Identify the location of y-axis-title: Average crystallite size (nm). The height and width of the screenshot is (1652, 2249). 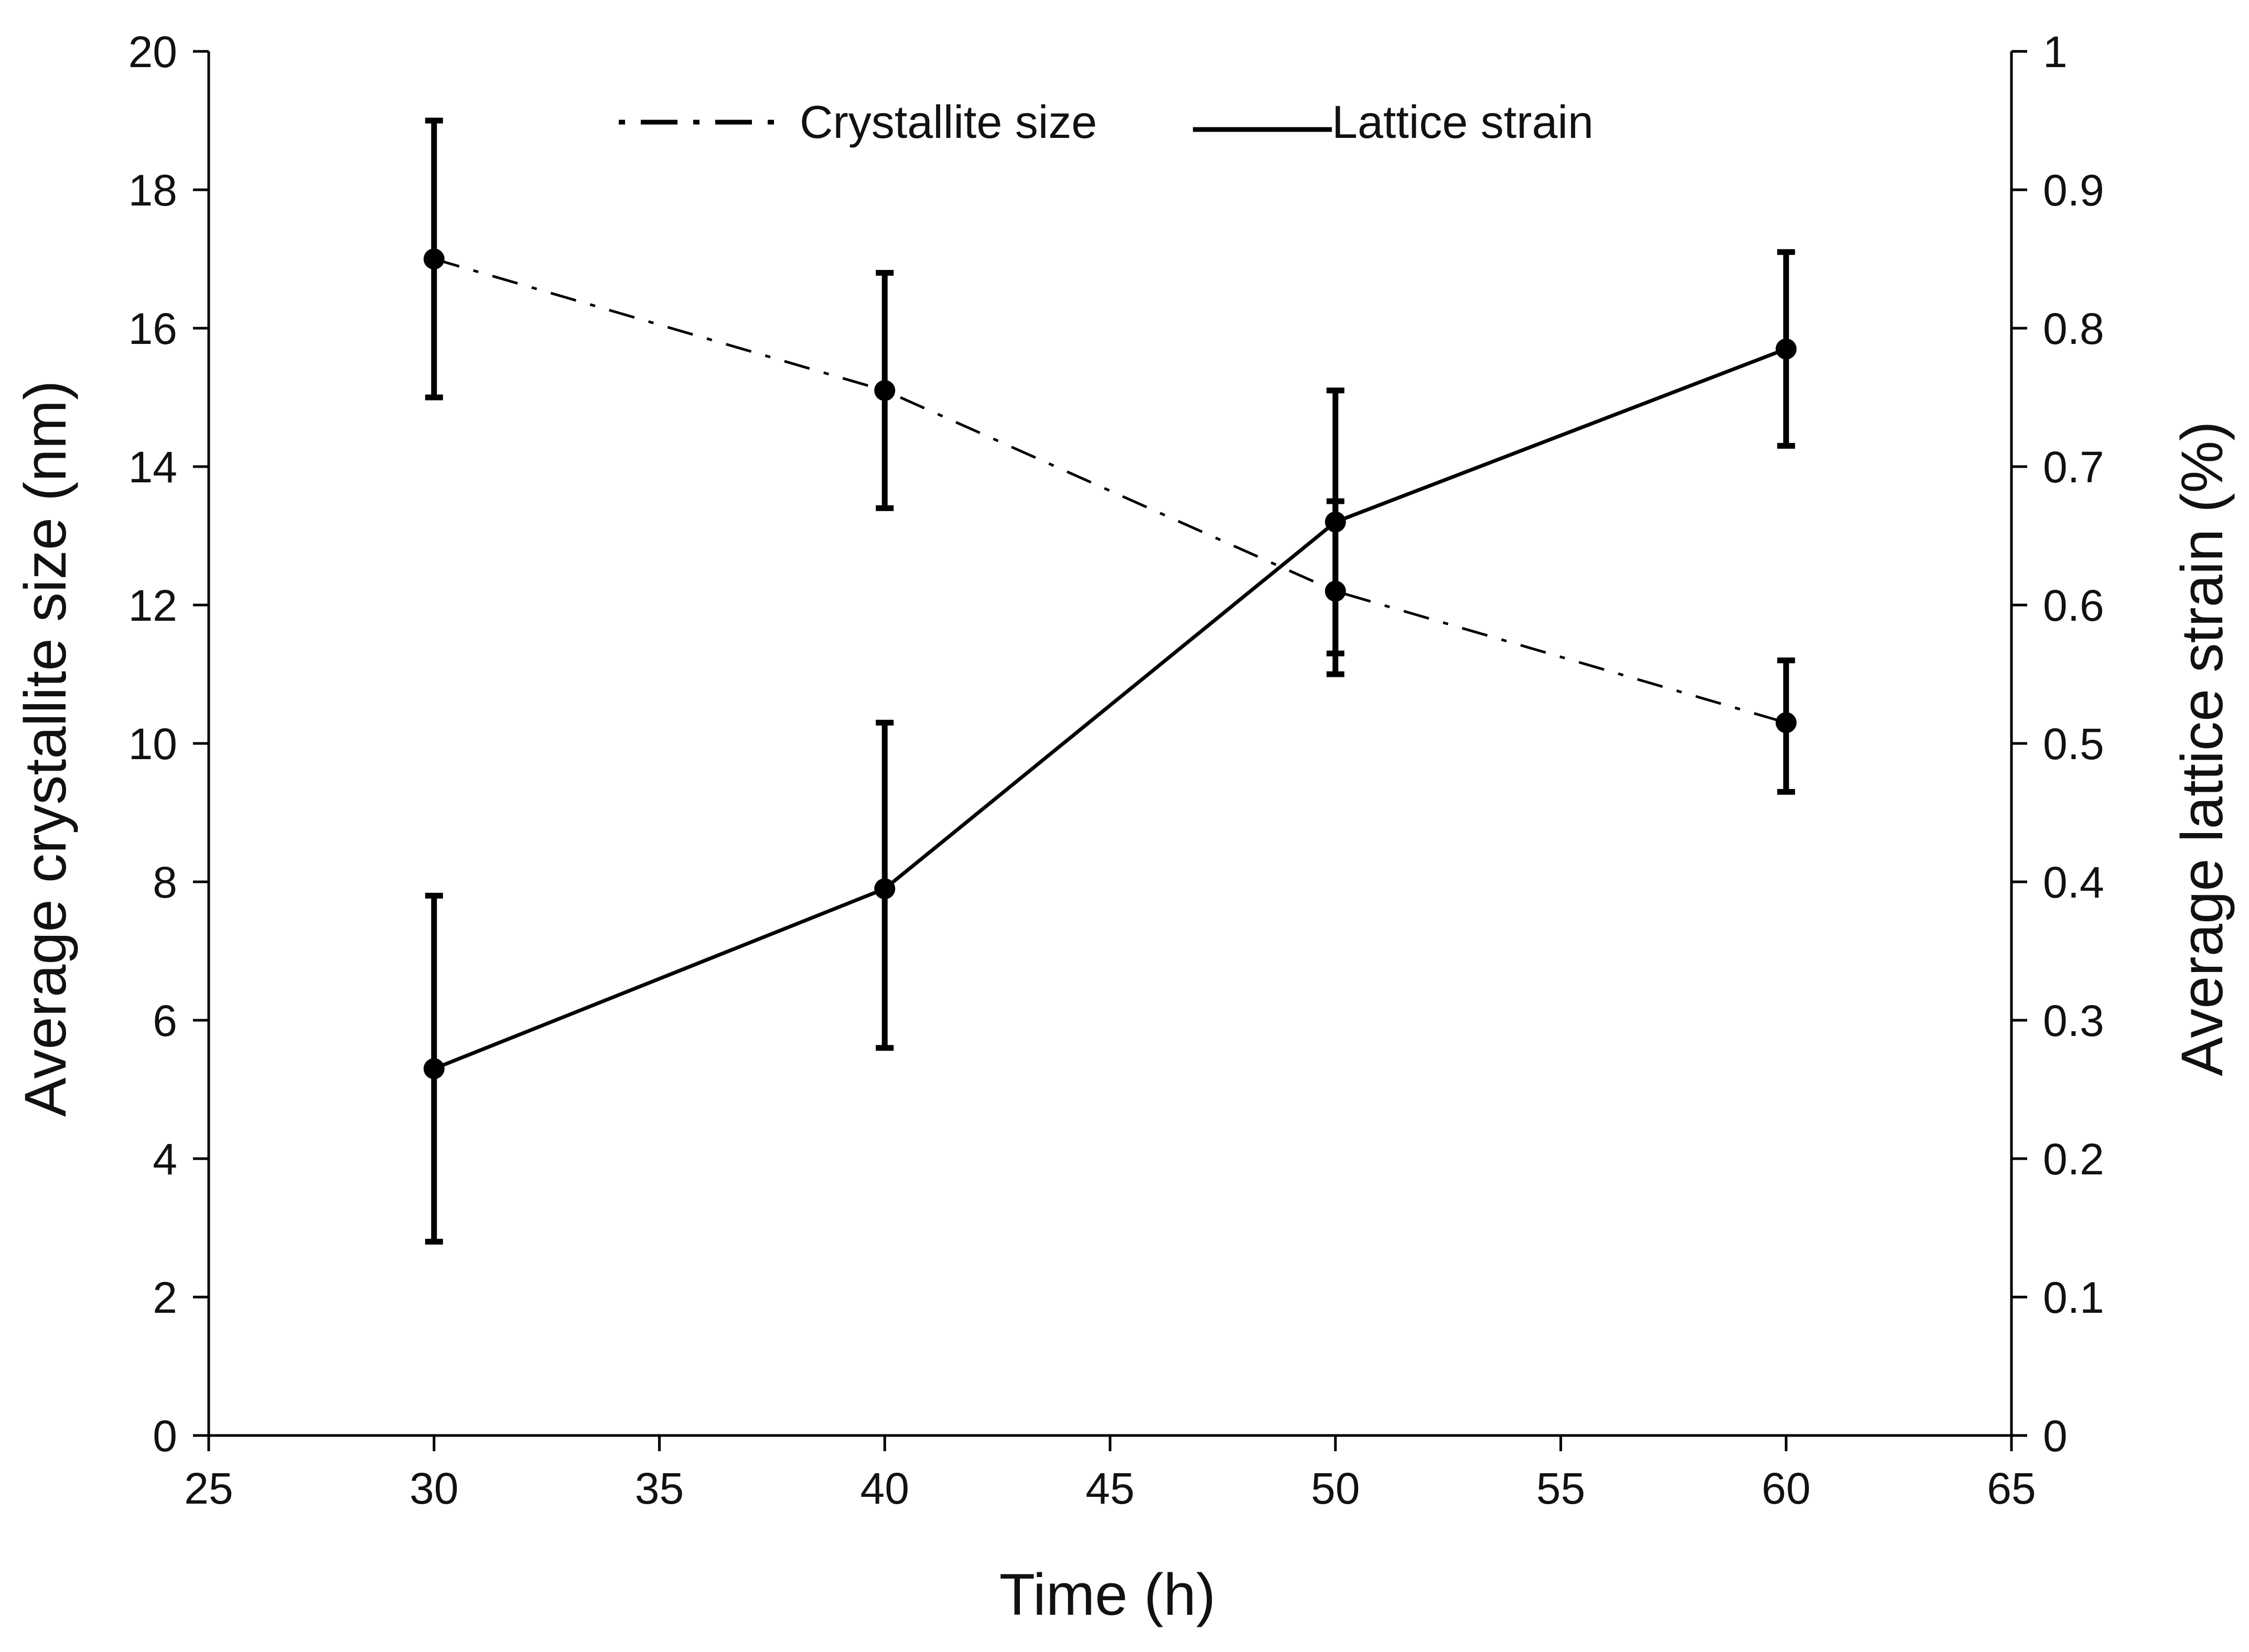
(45, 749).